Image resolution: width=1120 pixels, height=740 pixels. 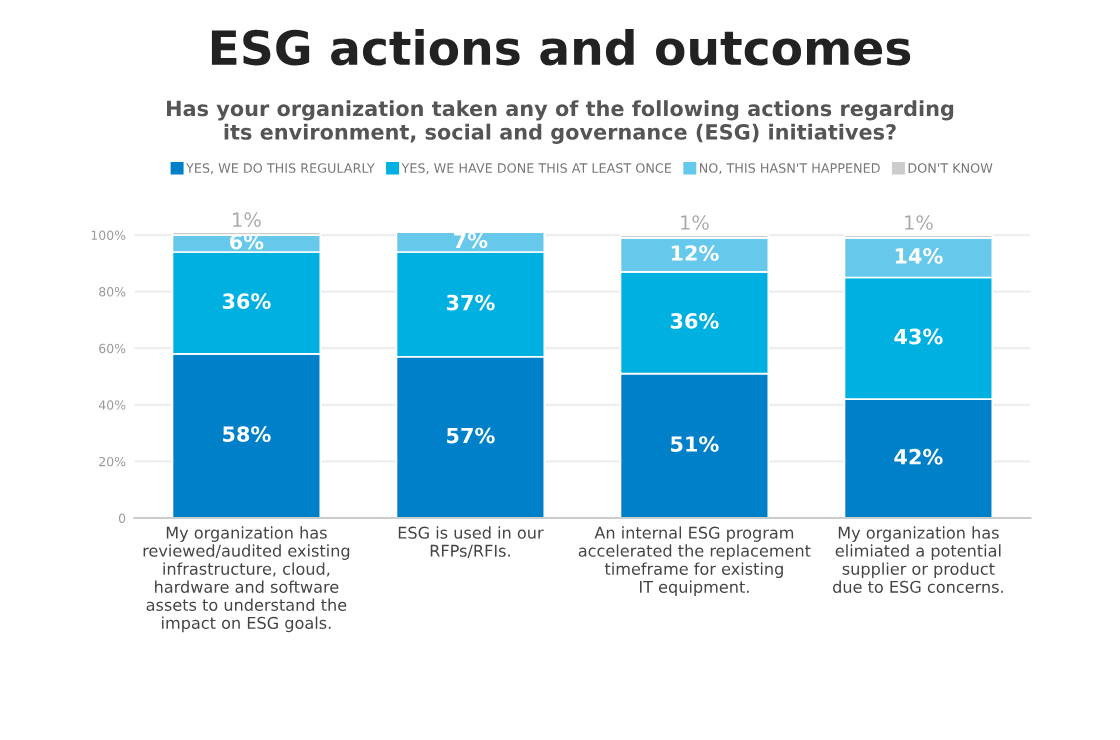 What do you see at coordinates (918, 559) in the screenshot?
I see `x-tick-label: My organization has elimiated a potential supplier or product due to ESG concerns.` at bounding box center [918, 559].